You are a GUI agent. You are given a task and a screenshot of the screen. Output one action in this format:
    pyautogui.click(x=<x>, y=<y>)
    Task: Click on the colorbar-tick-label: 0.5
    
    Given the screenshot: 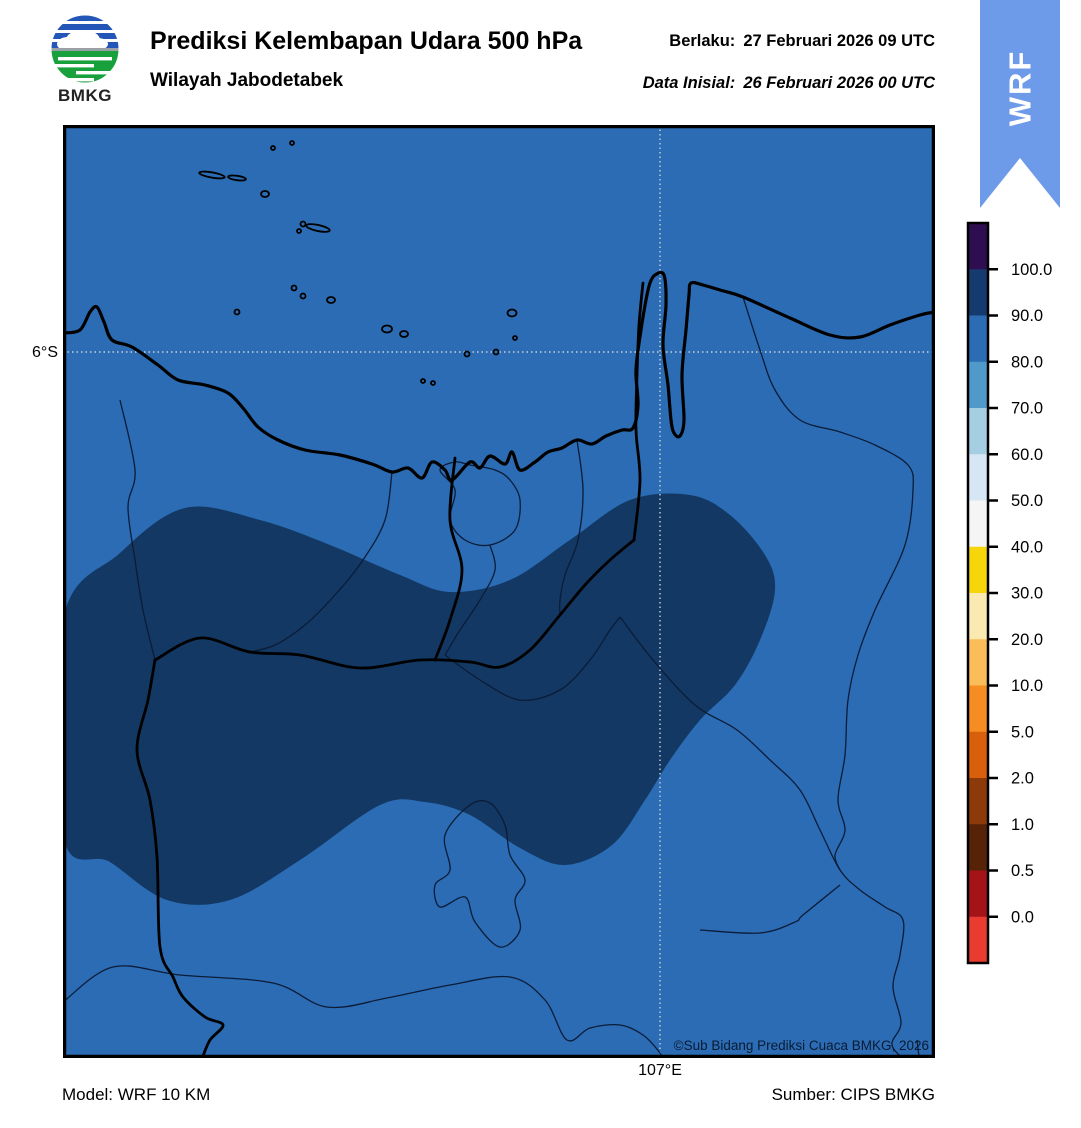 What is the action you would take?
    pyautogui.click(x=1022, y=871)
    